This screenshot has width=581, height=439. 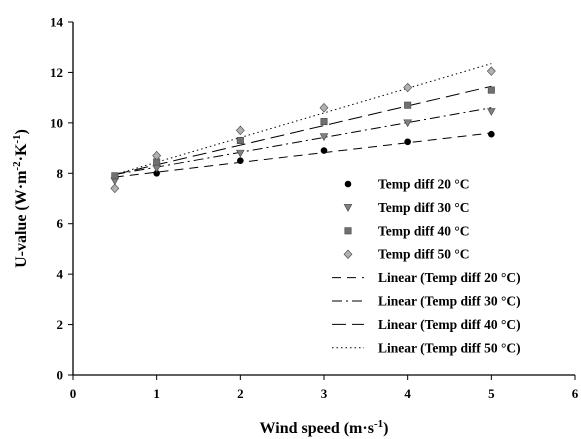 What do you see at coordinates (424, 230) in the screenshot?
I see `legend-label: Temp diff 40 °C` at bounding box center [424, 230].